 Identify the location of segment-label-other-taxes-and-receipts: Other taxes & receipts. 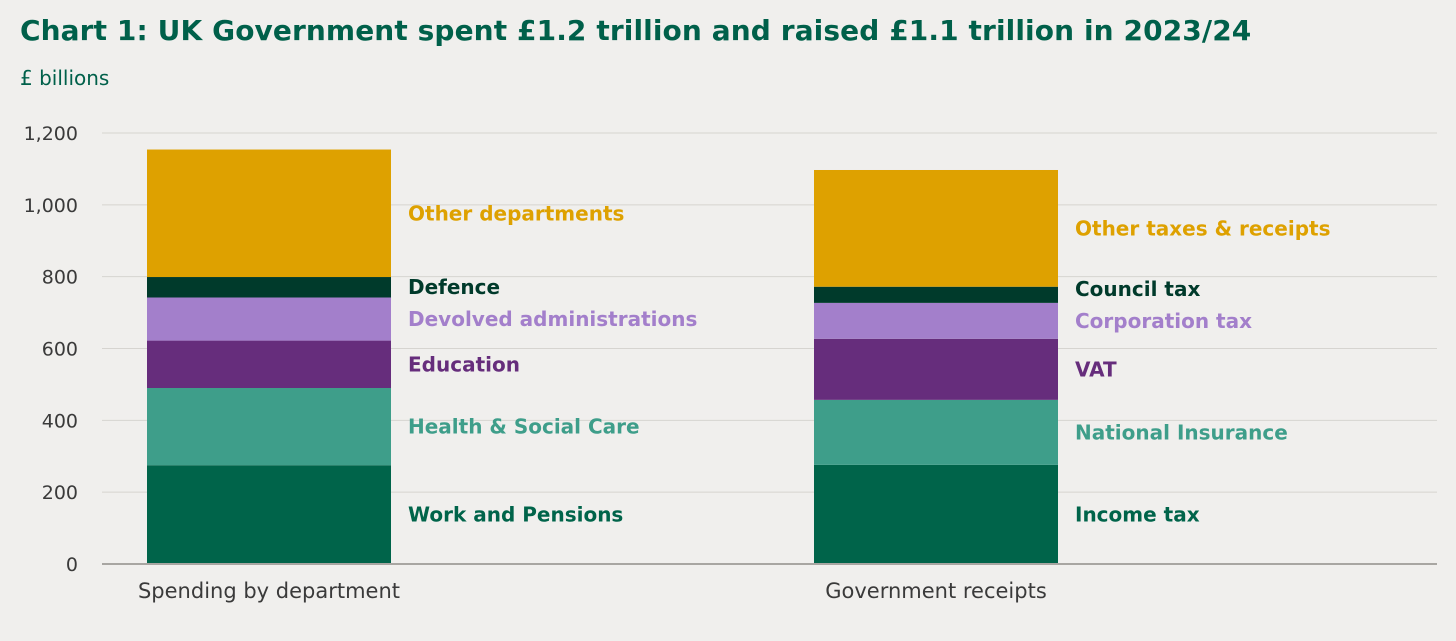
(1202, 228).